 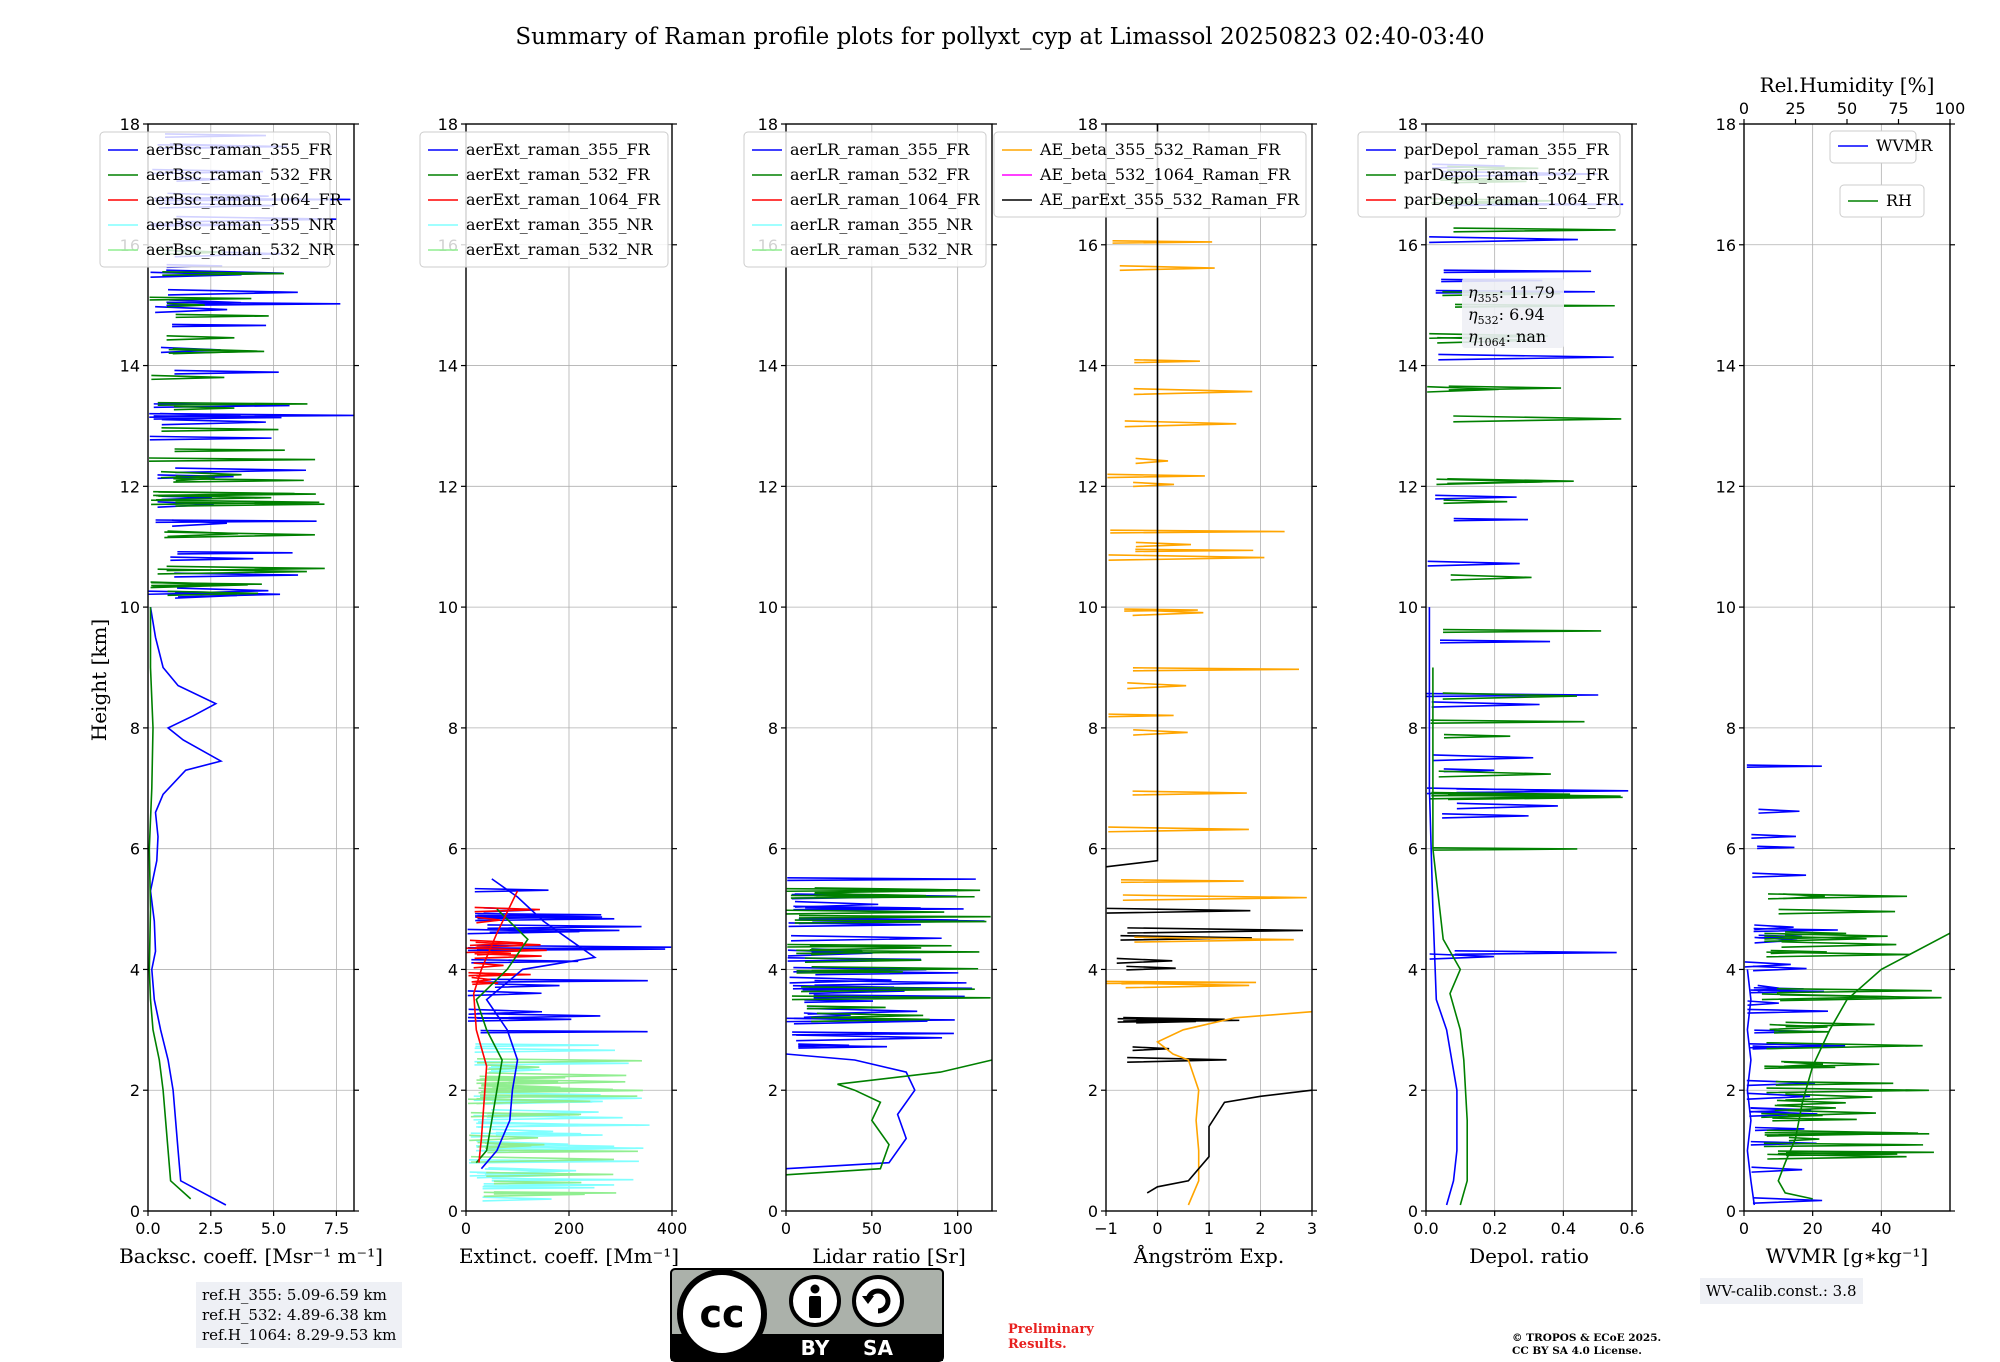 What do you see at coordinates (1511, 294) in the screenshot?
I see `eta-entry: η355: 11.79` at bounding box center [1511, 294].